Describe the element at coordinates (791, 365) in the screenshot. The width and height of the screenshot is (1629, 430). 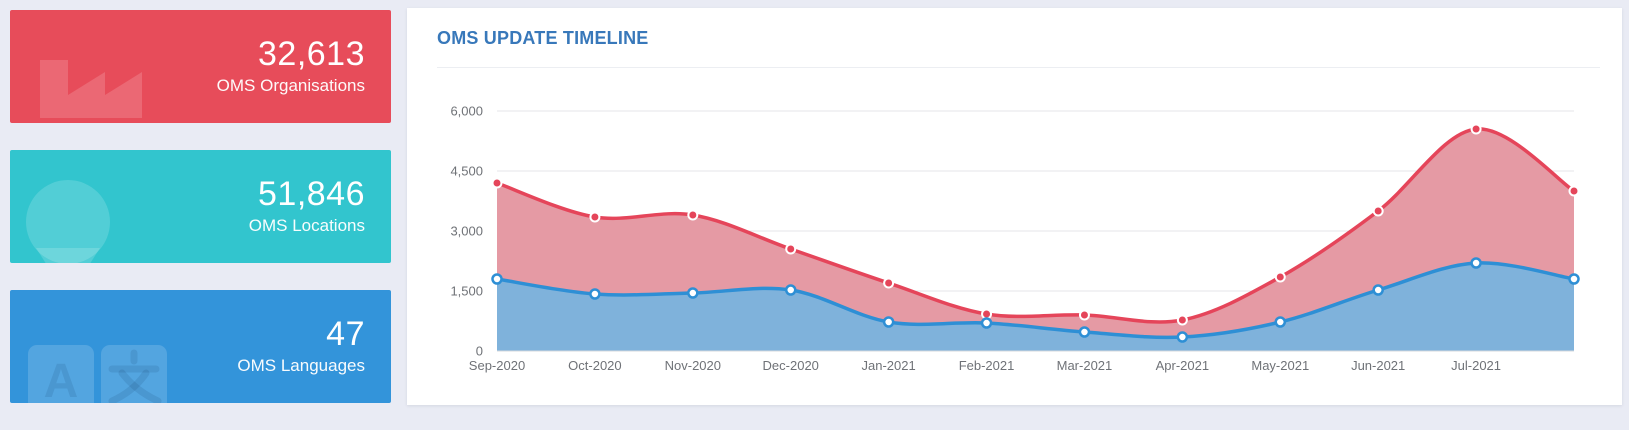
I see `x-tick-label: Dec-2020` at that location.